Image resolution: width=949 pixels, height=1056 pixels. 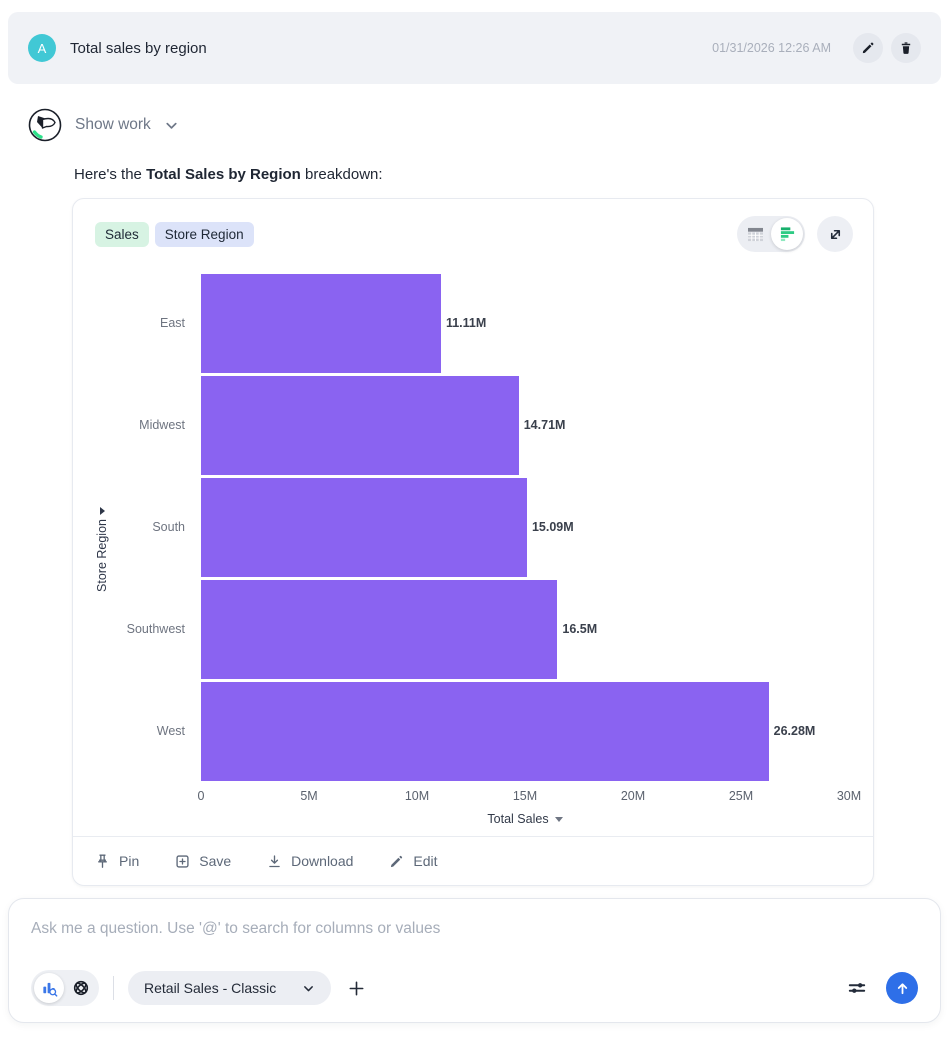 I want to click on chart-bar-row: East 11.11M, so click(x=482, y=323).